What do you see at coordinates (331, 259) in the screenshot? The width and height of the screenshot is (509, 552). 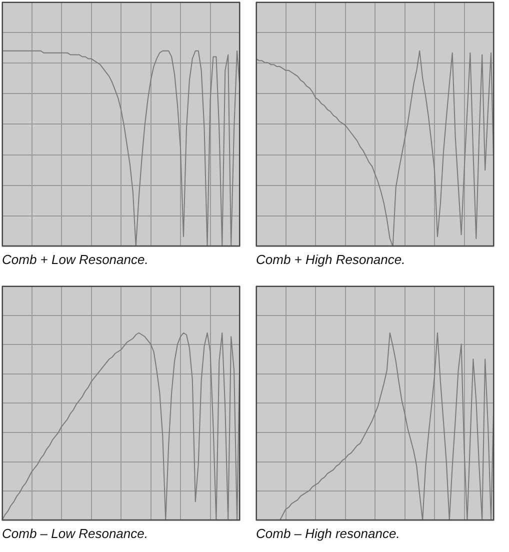 I see `text: Comb + High Resonance.` at bounding box center [331, 259].